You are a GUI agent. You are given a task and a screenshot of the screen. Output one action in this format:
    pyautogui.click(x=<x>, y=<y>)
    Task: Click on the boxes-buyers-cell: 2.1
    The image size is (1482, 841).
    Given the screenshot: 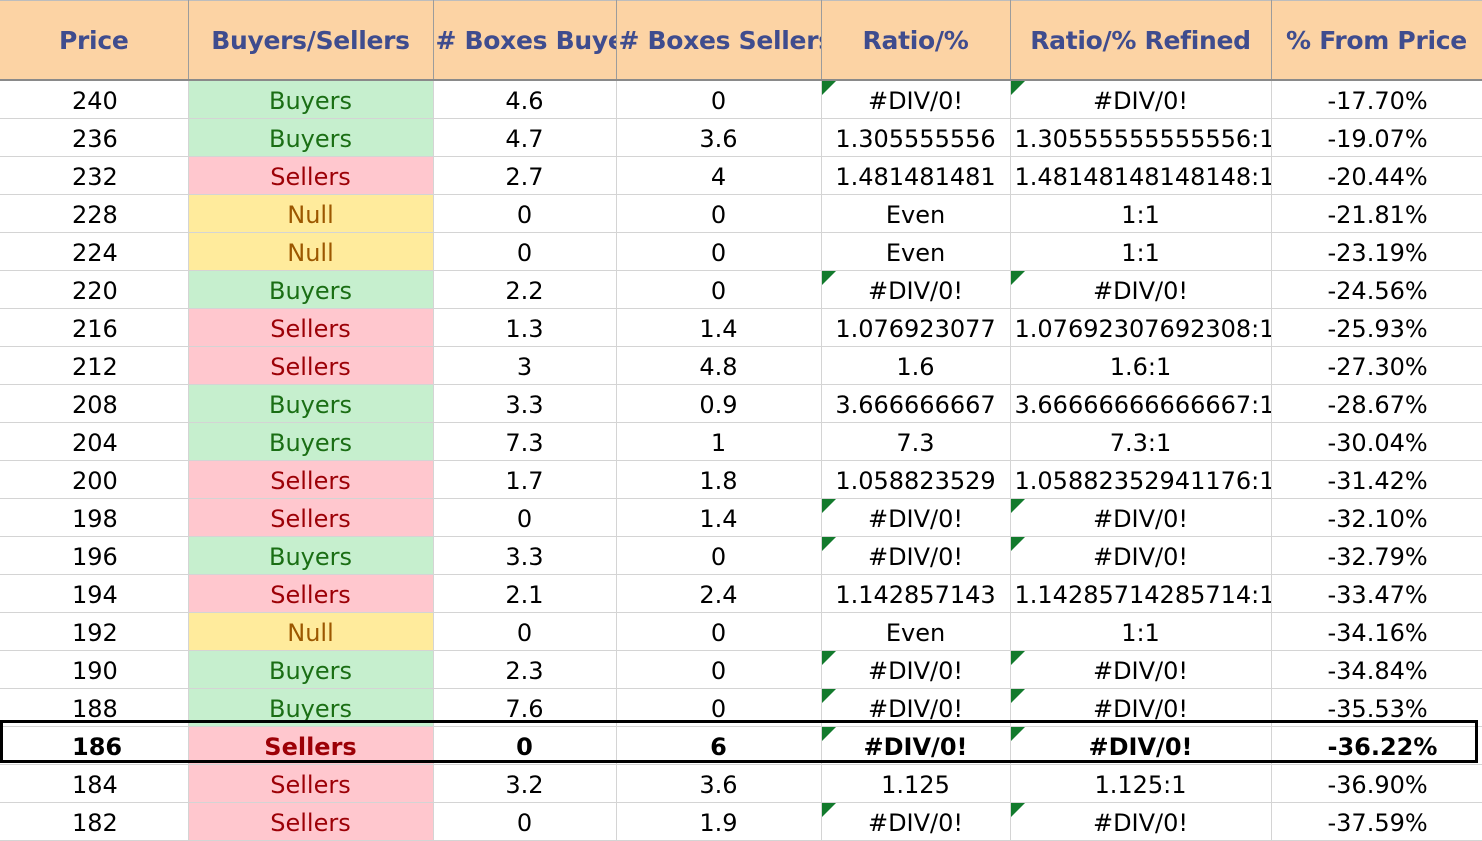 What is the action you would take?
    pyautogui.click(x=525, y=593)
    